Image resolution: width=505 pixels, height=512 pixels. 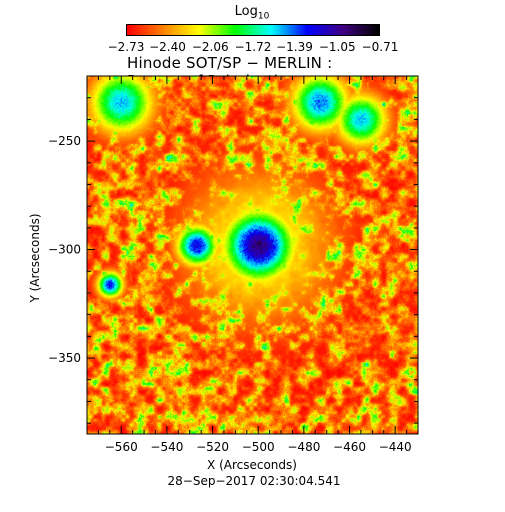 What do you see at coordinates (252, 465) in the screenshot?
I see `x-axis-label: X (Arcseconds)` at bounding box center [252, 465].